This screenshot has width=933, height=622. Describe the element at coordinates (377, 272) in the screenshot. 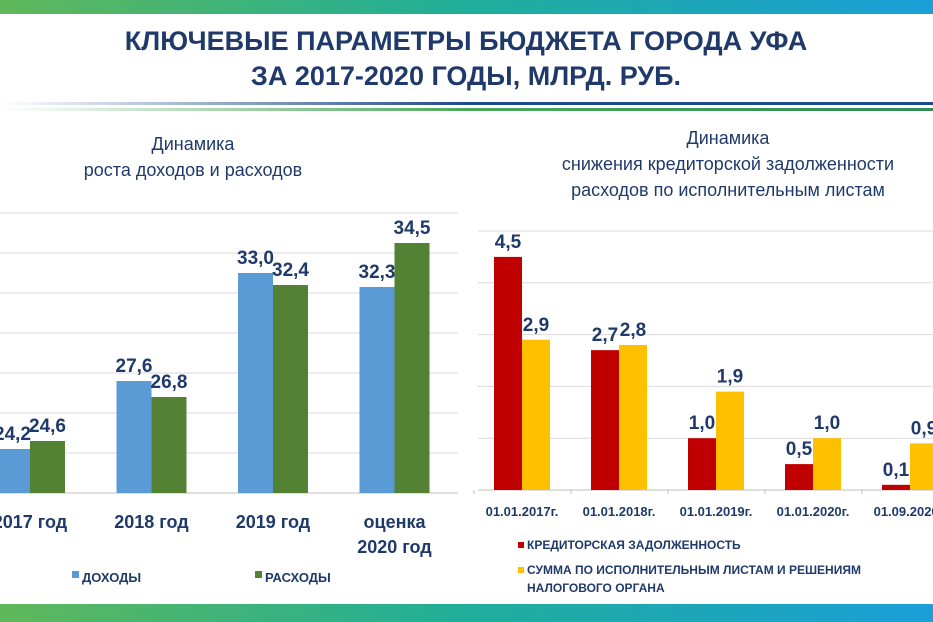

I see `data-label: 32,3` at that location.